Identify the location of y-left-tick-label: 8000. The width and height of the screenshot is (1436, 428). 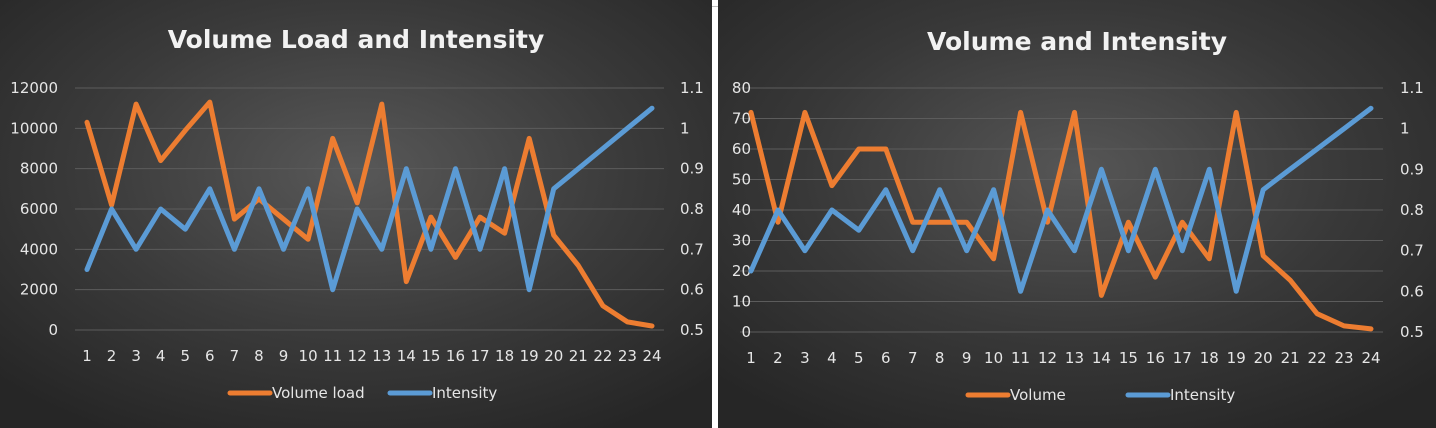
(39, 169).